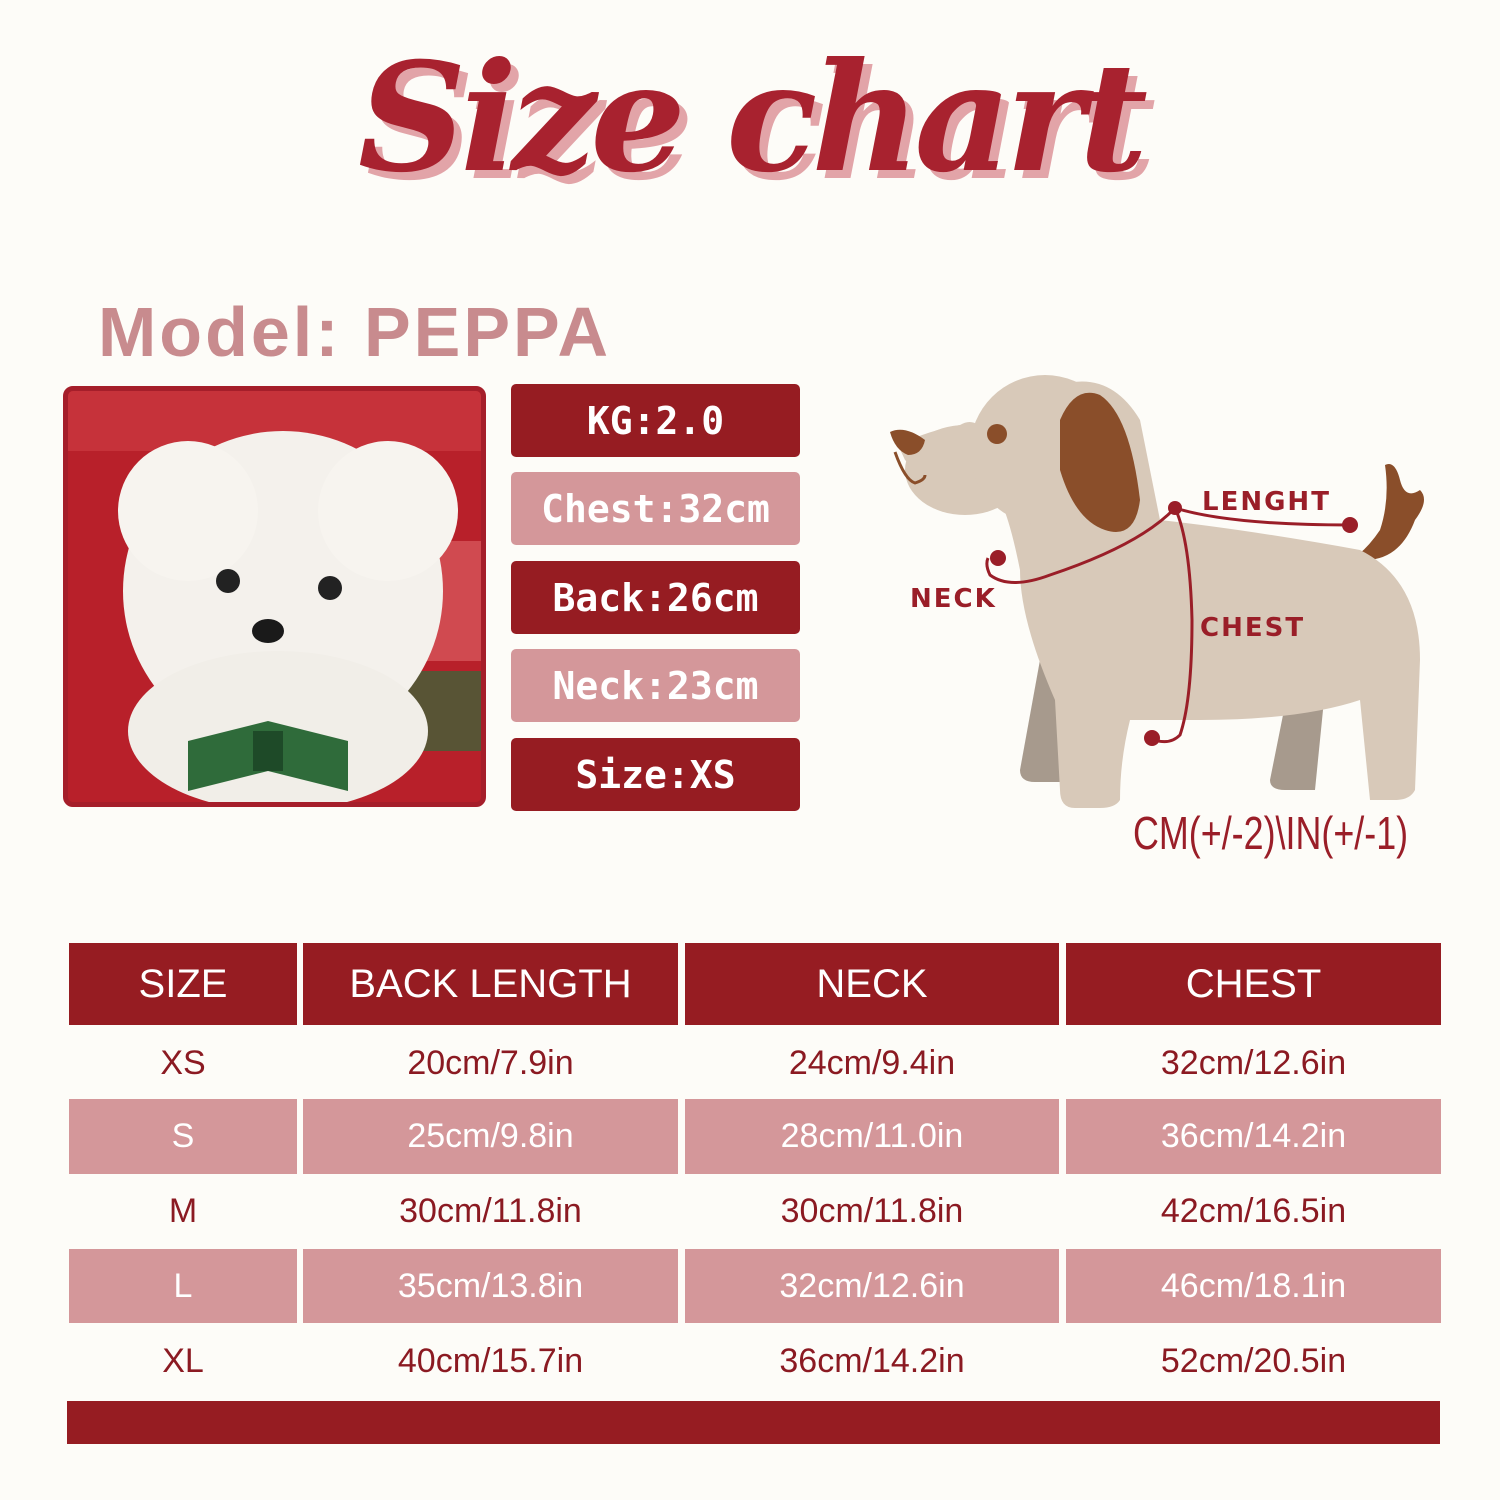  What do you see at coordinates (490, 1136) in the screenshot?
I see `cell-back-length: 25cm/9.8in` at bounding box center [490, 1136].